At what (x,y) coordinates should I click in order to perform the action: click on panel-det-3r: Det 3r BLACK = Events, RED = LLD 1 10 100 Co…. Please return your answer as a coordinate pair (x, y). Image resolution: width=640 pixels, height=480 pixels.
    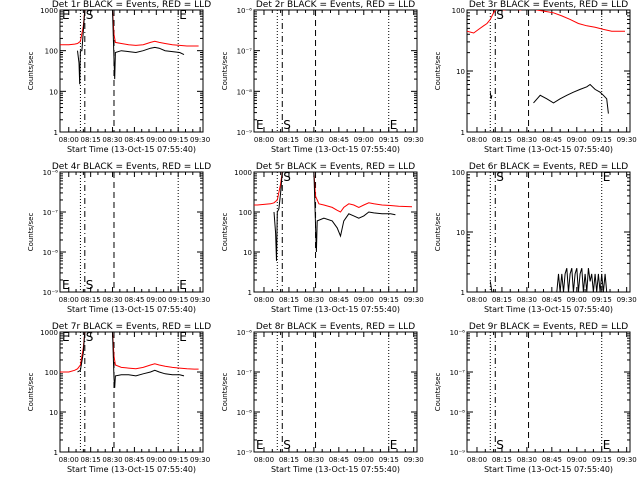
    Looking at the image, I should click on (535, 77).